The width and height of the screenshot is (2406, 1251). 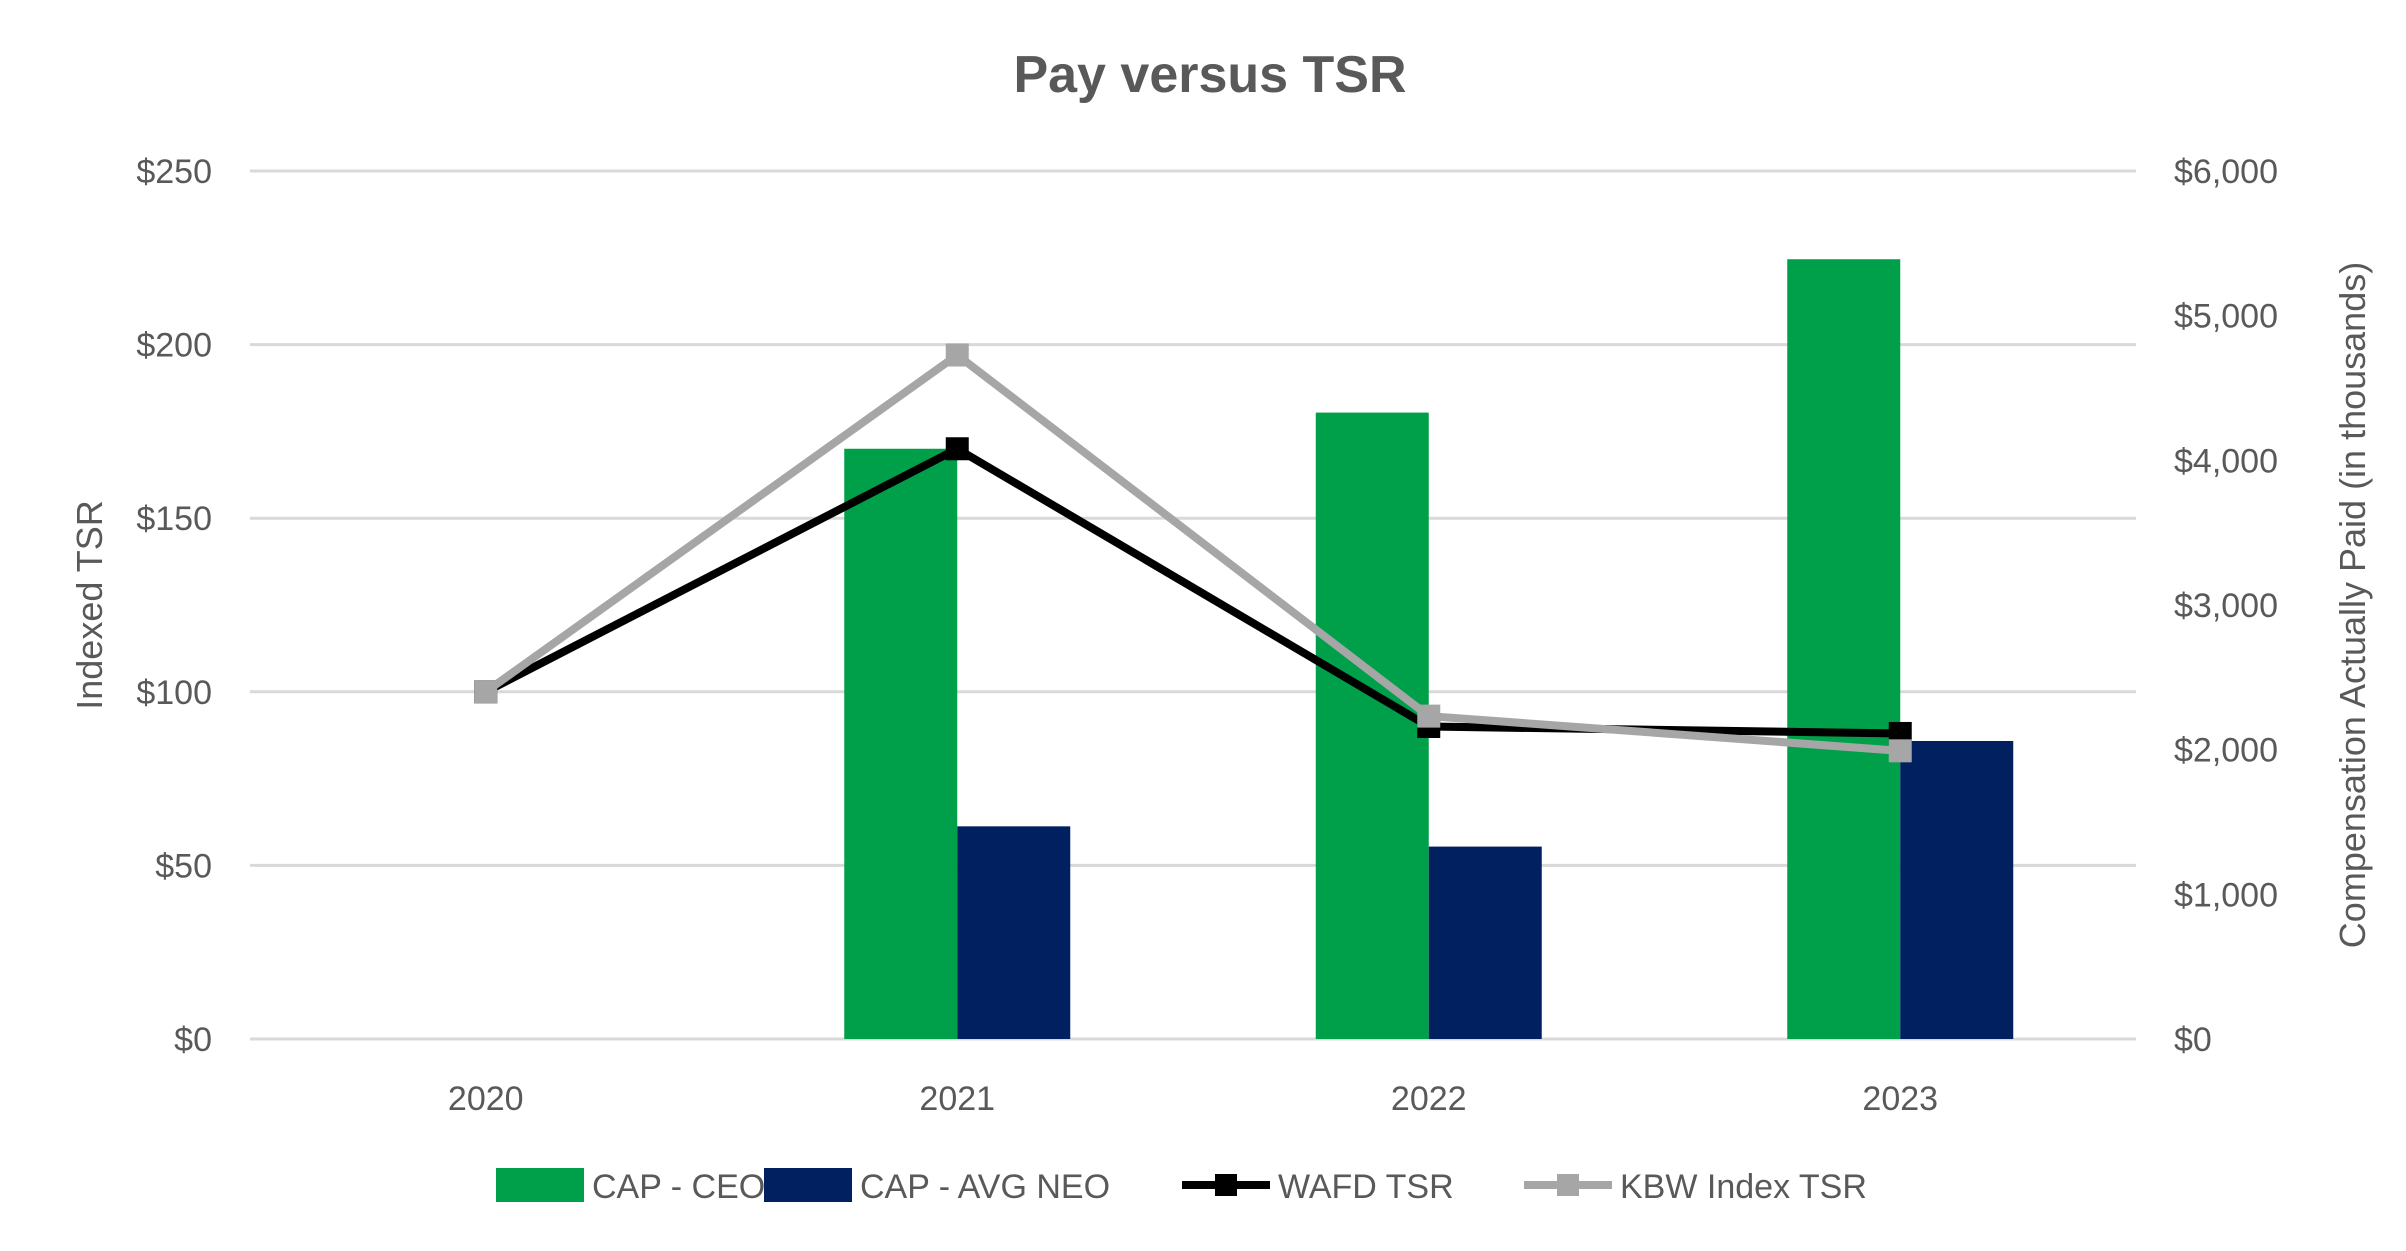 I want to click on right-tick-label: $5,000, so click(x=2226, y=317).